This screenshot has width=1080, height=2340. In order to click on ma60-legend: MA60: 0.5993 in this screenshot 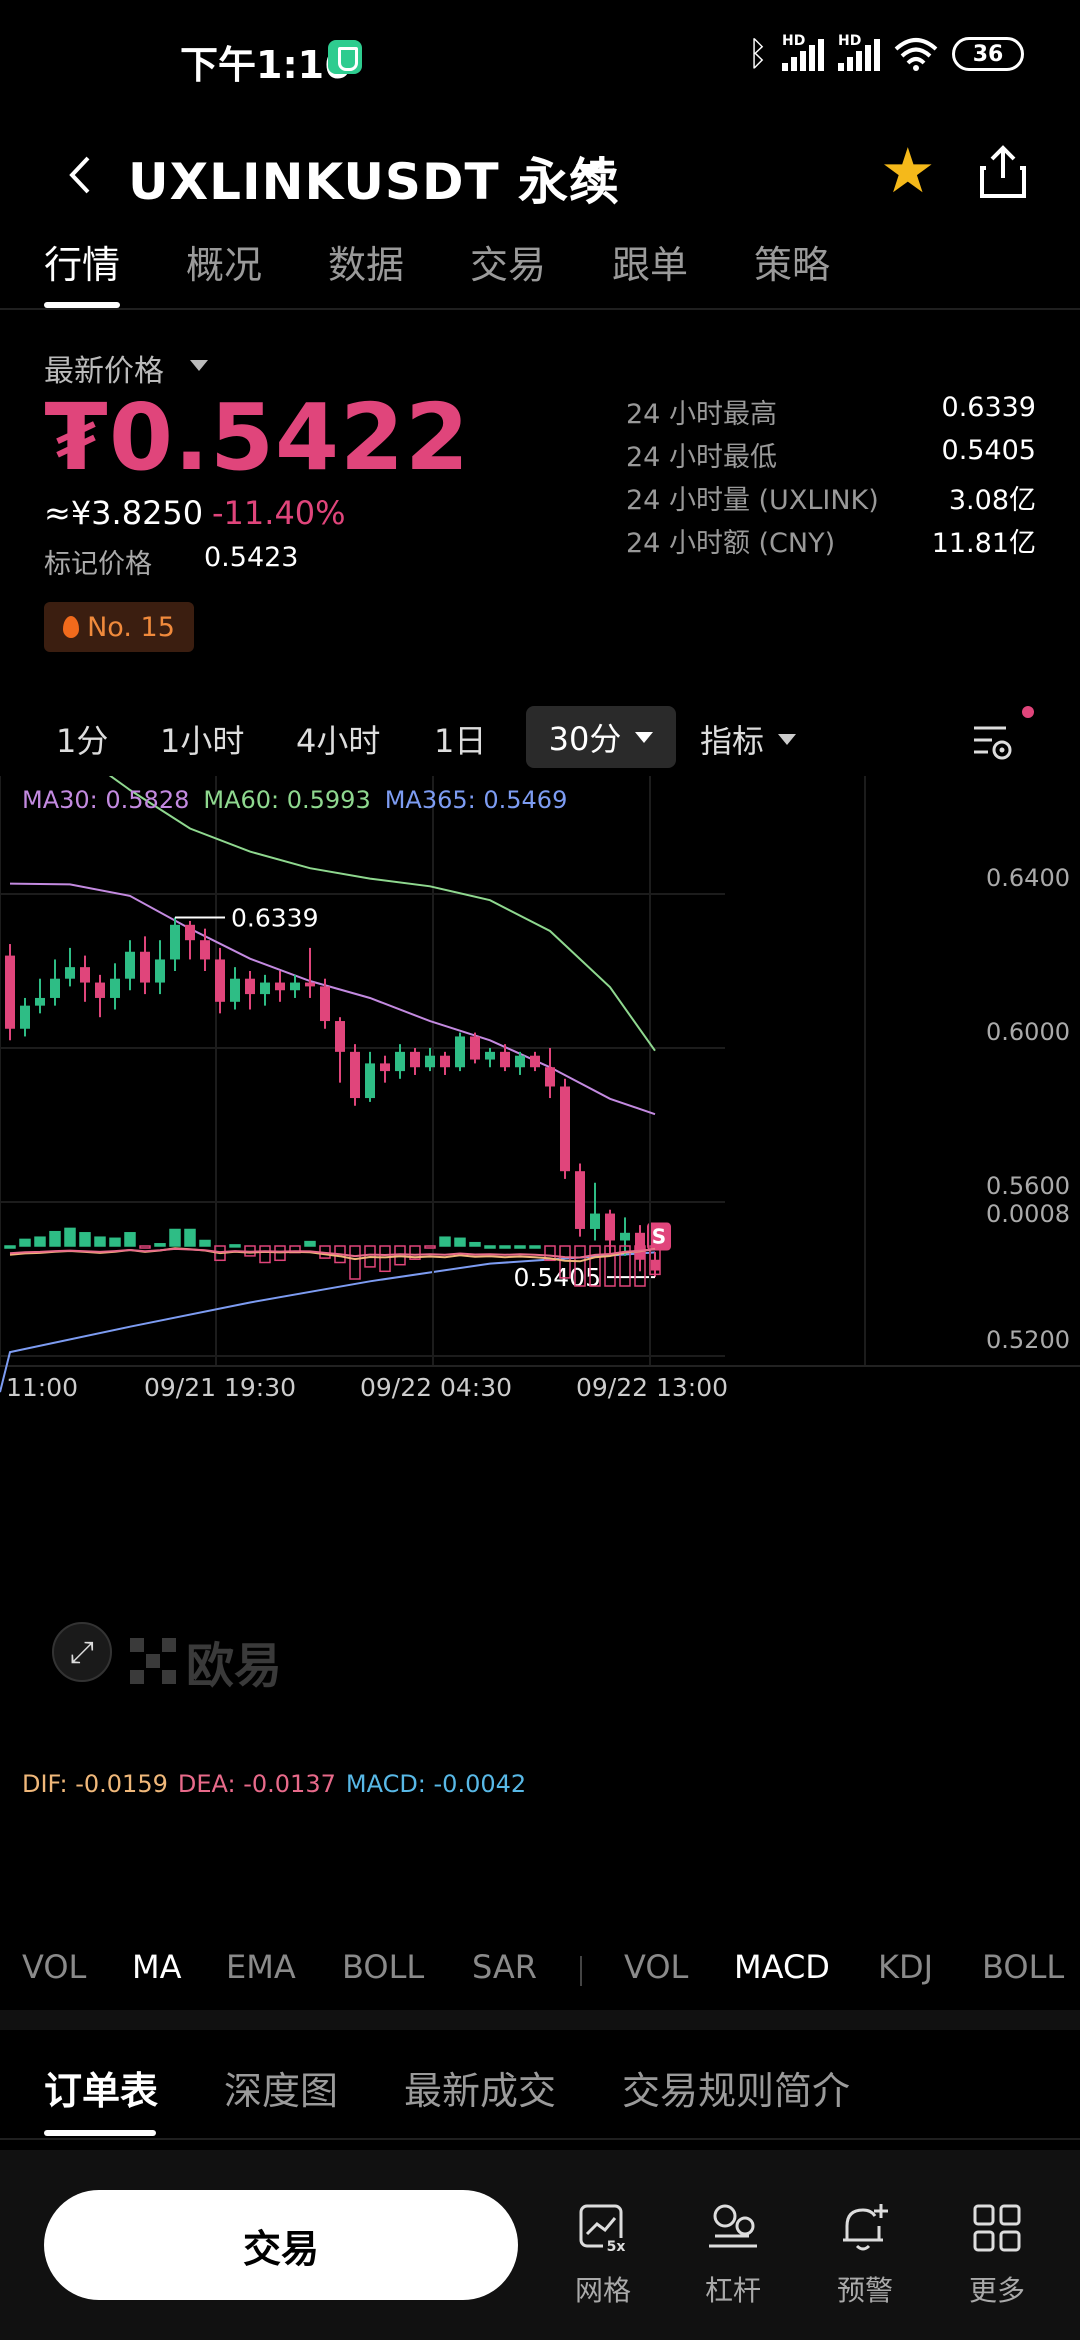, I will do `click(287, 800)`.